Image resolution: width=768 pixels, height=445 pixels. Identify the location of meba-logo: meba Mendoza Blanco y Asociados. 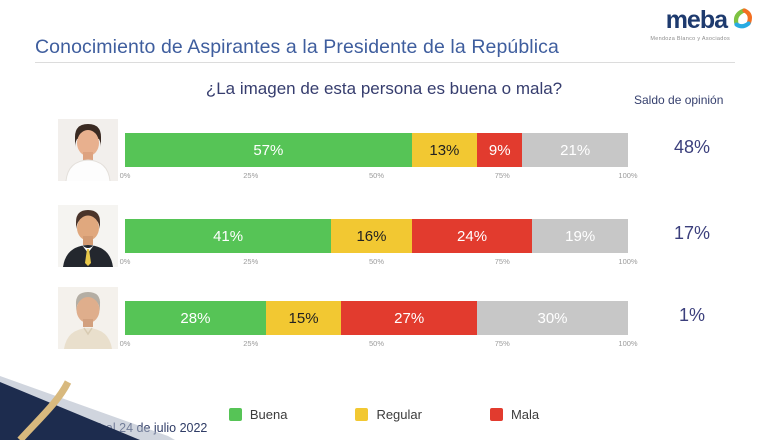
(702, 24).